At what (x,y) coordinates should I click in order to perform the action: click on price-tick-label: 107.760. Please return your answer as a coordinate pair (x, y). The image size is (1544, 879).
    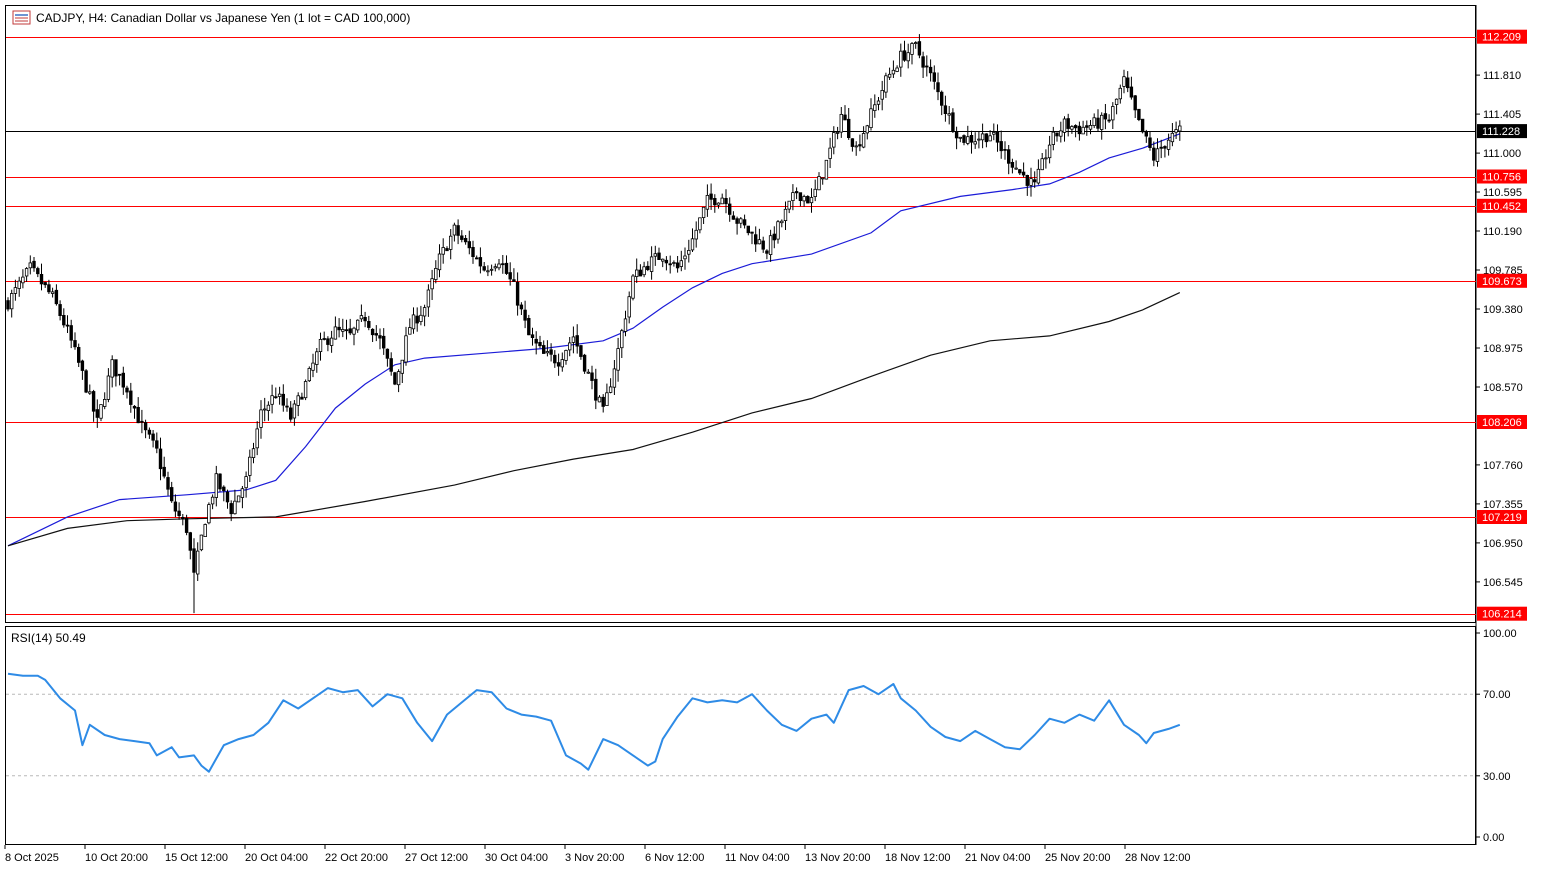
    Looking at the image, I should click on (1503, 466).